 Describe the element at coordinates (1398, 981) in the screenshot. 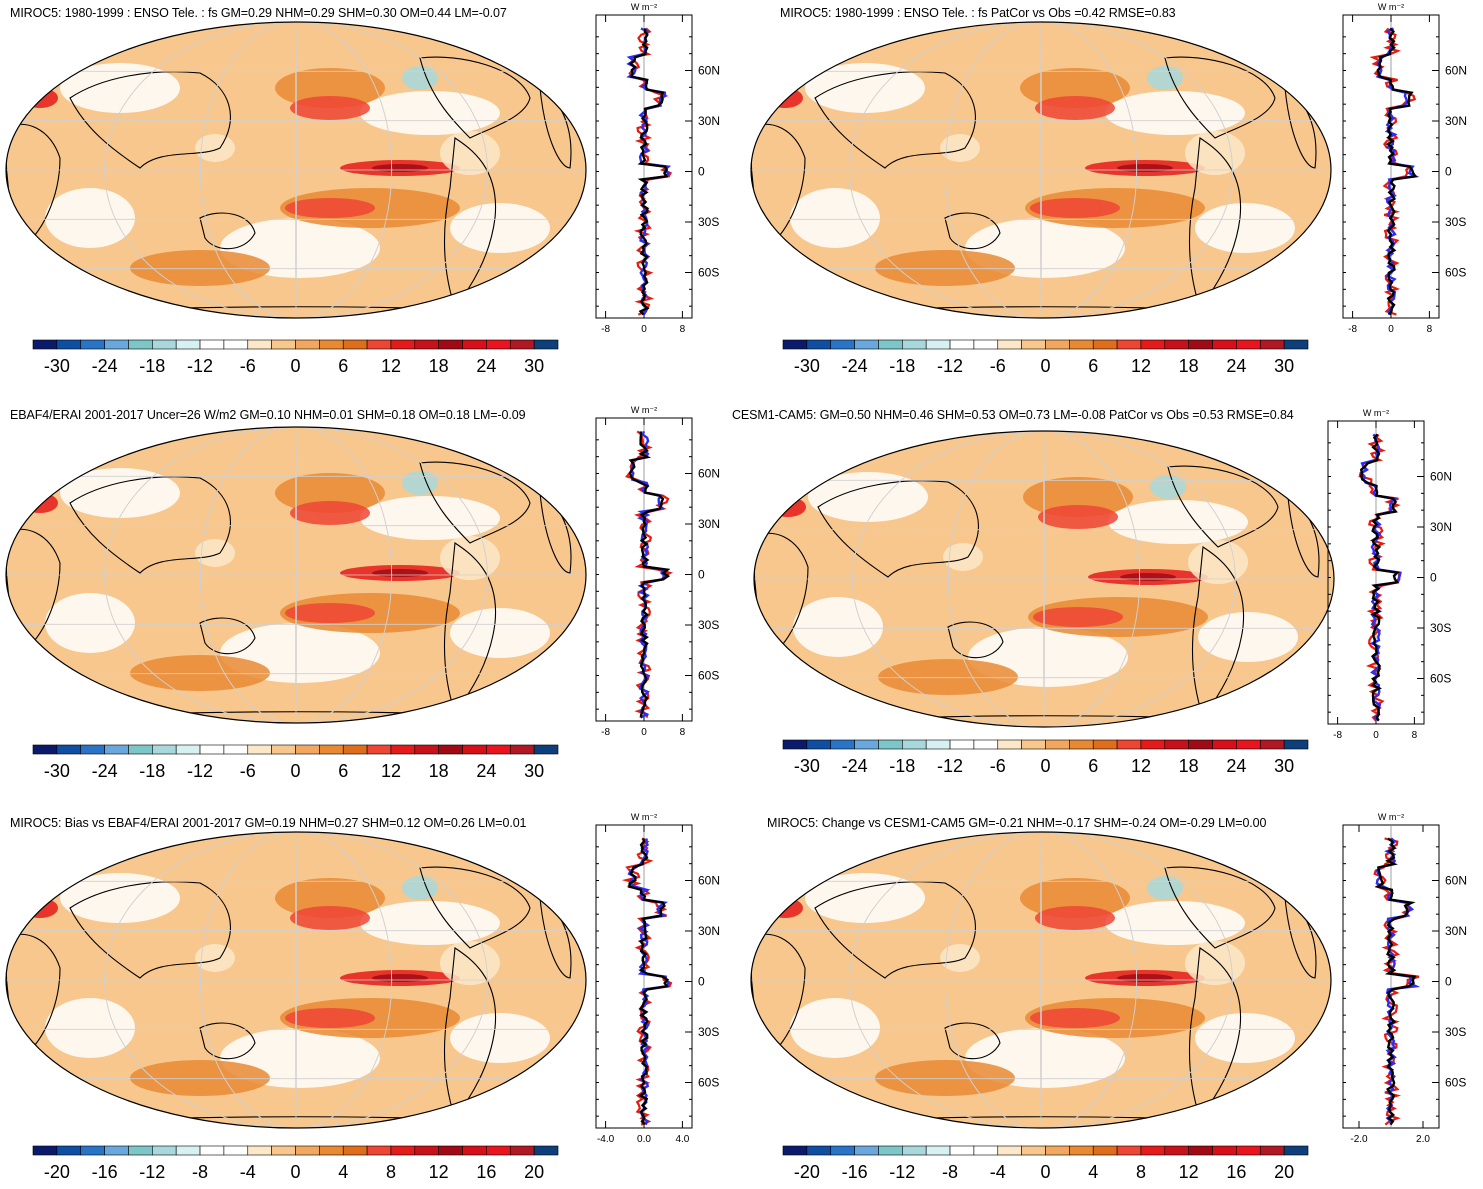

I see `zonal-line-model` at that location.